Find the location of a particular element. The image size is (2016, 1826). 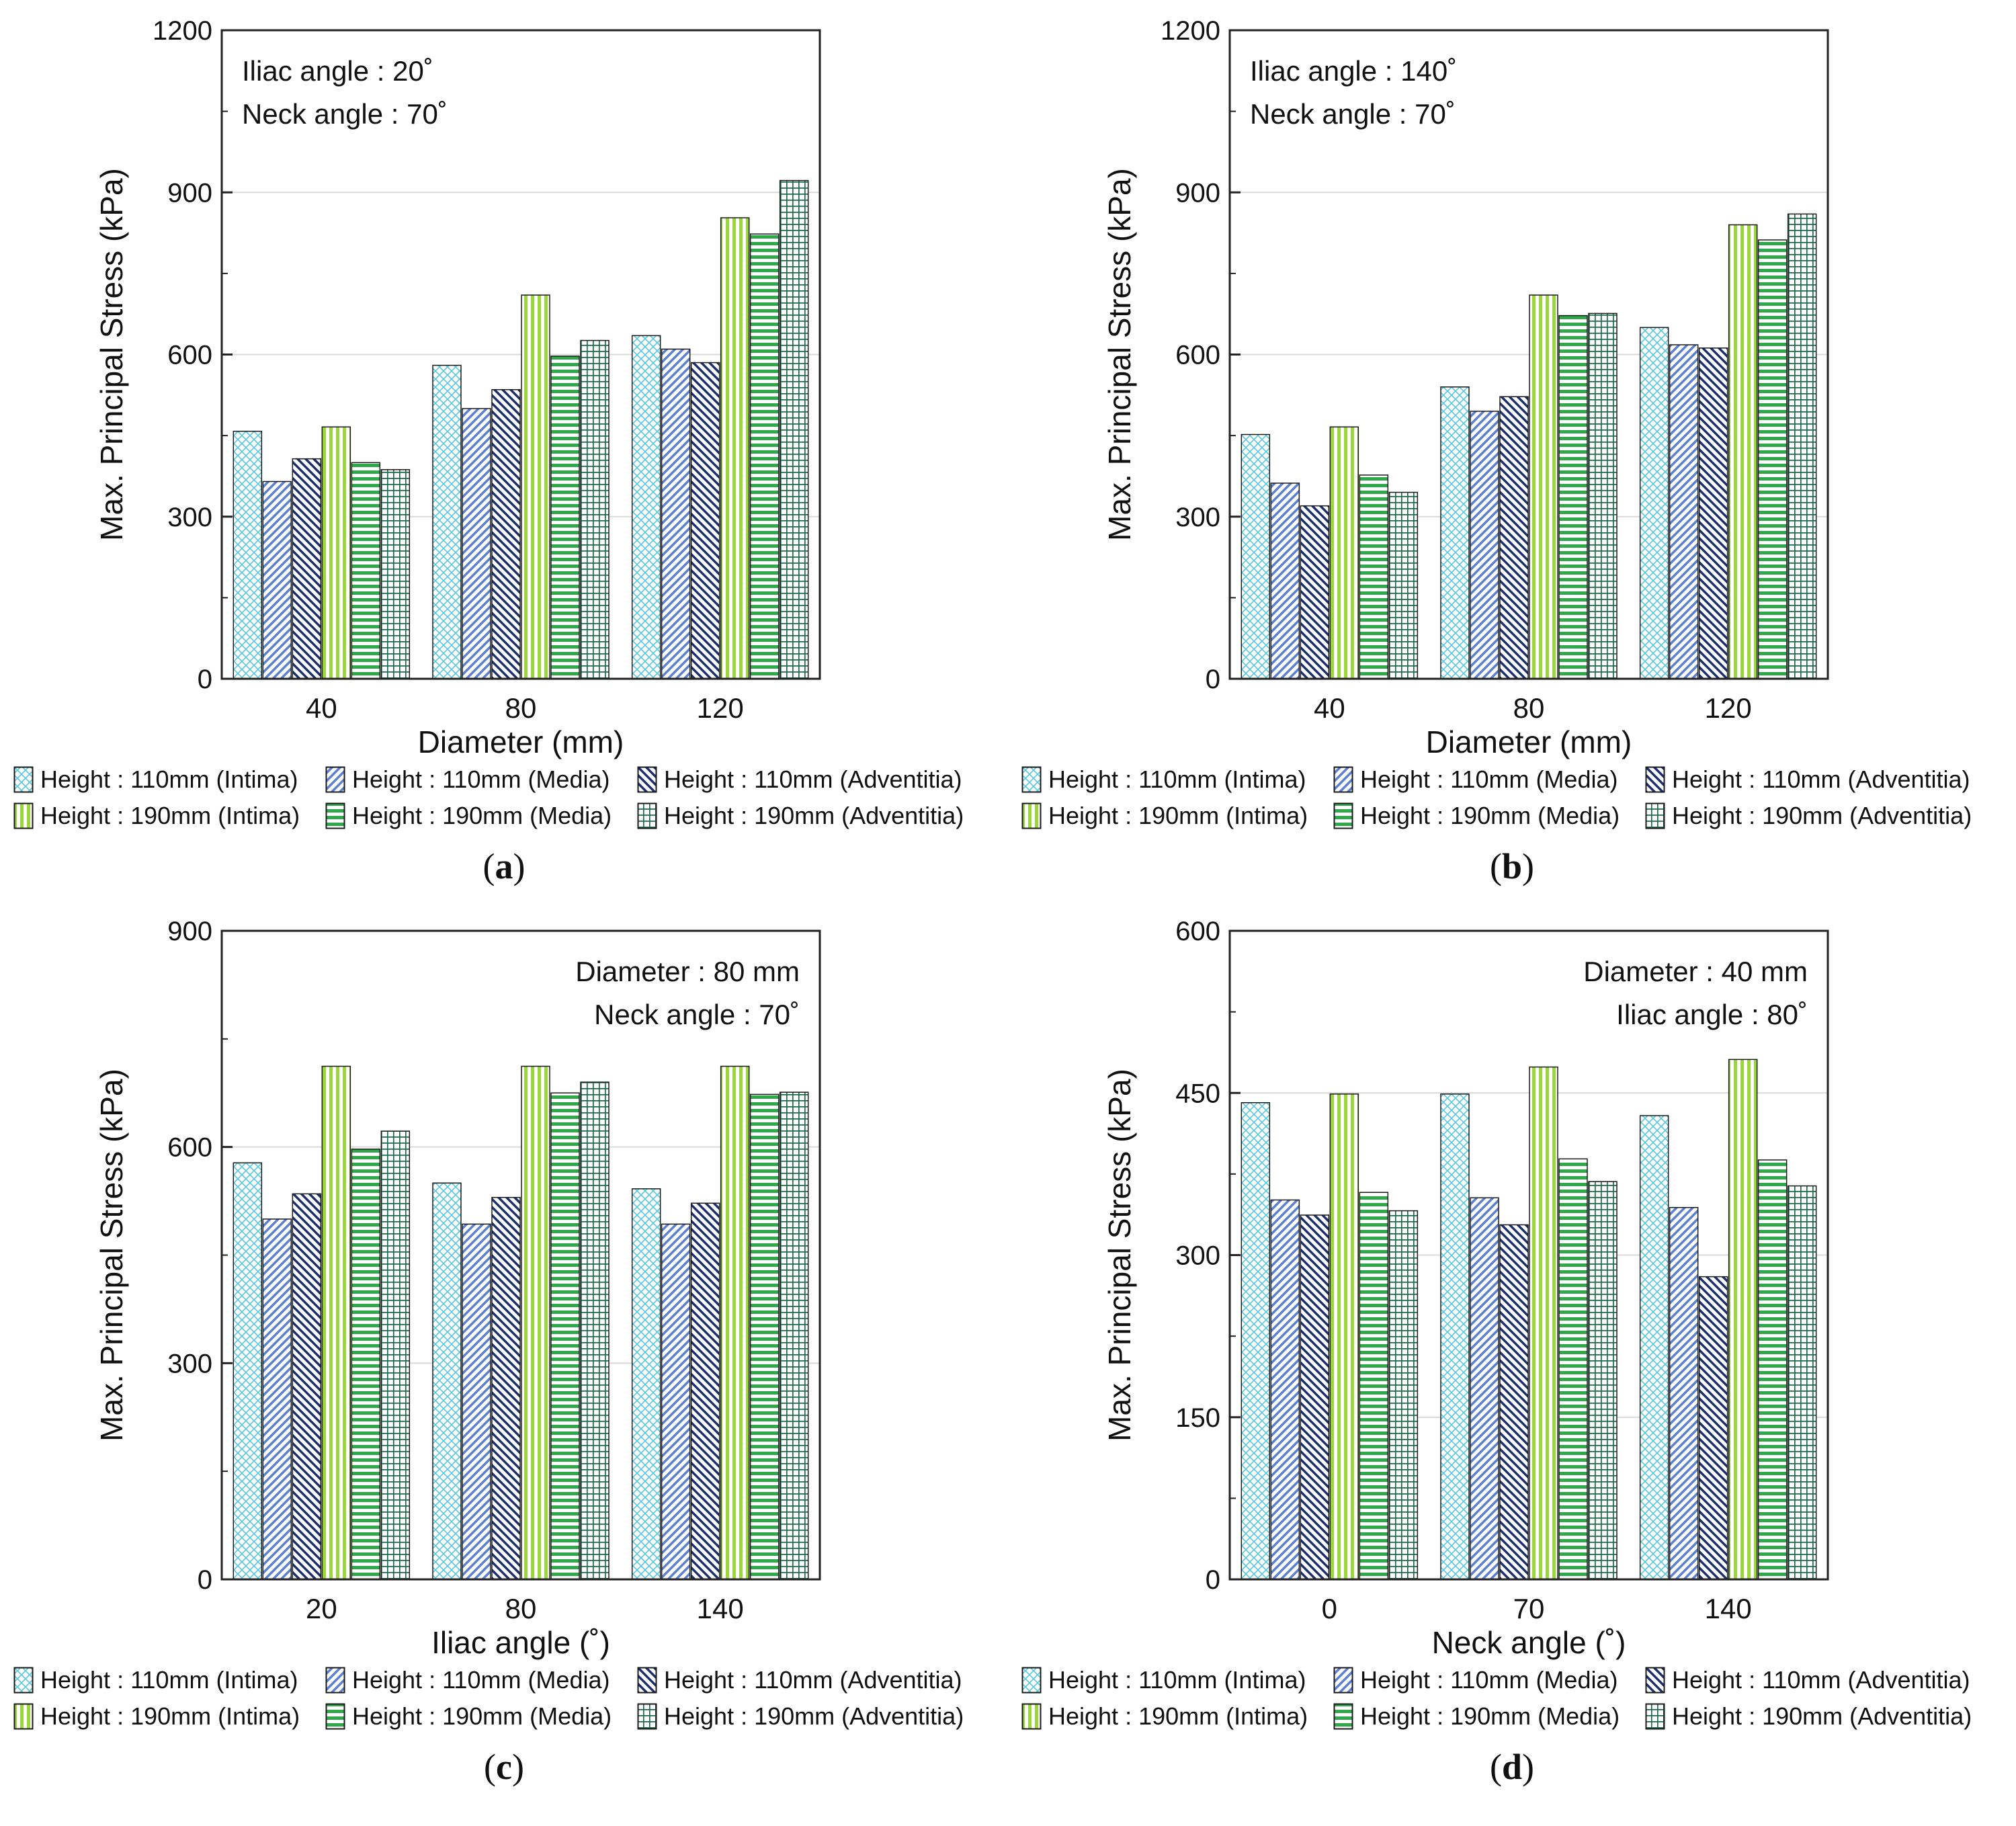

legend-item-d-intima-110: Height : 110mm (Intima) is located at coordinates (1177, 1680).